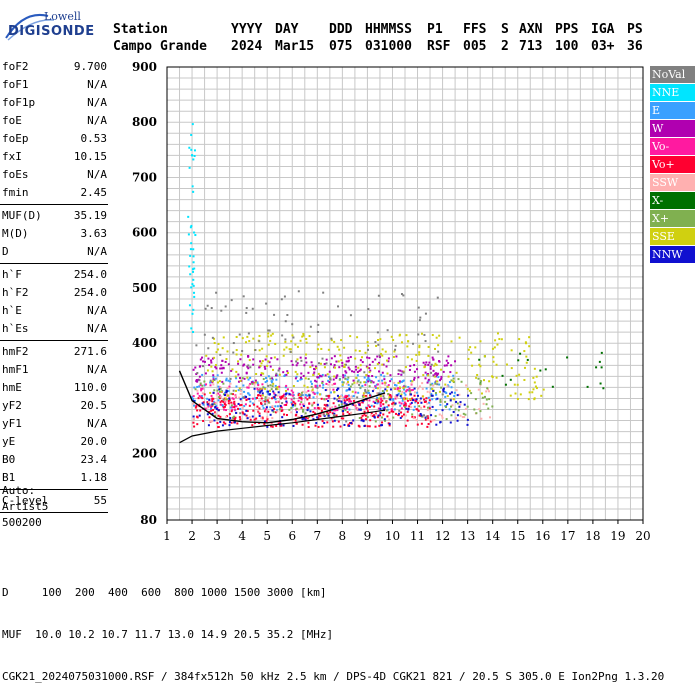 This screenshot has width=700, height=698. I want to click on header-label-station: Station, so click(140, 29).